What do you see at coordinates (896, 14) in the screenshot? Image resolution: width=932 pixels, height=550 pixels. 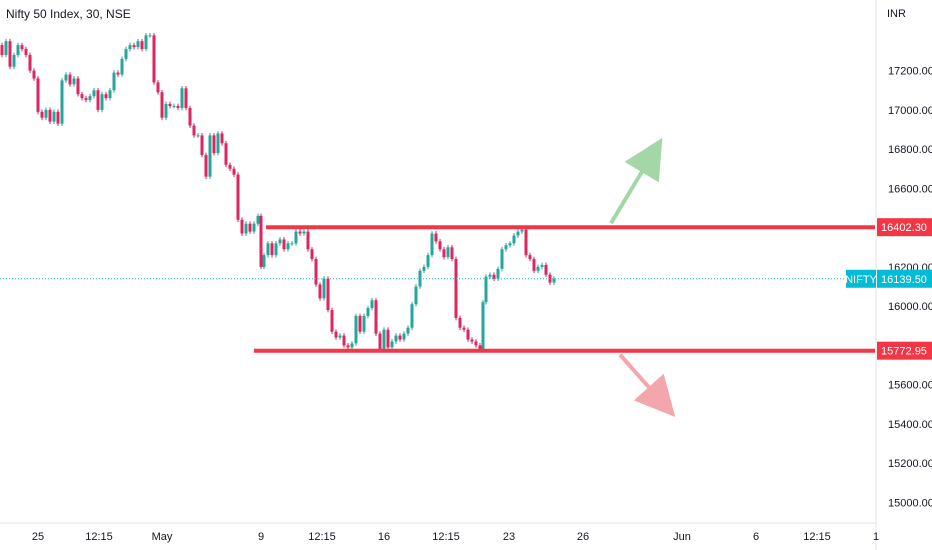 I see `currency-label: INR` at bounding box center [896, 14].